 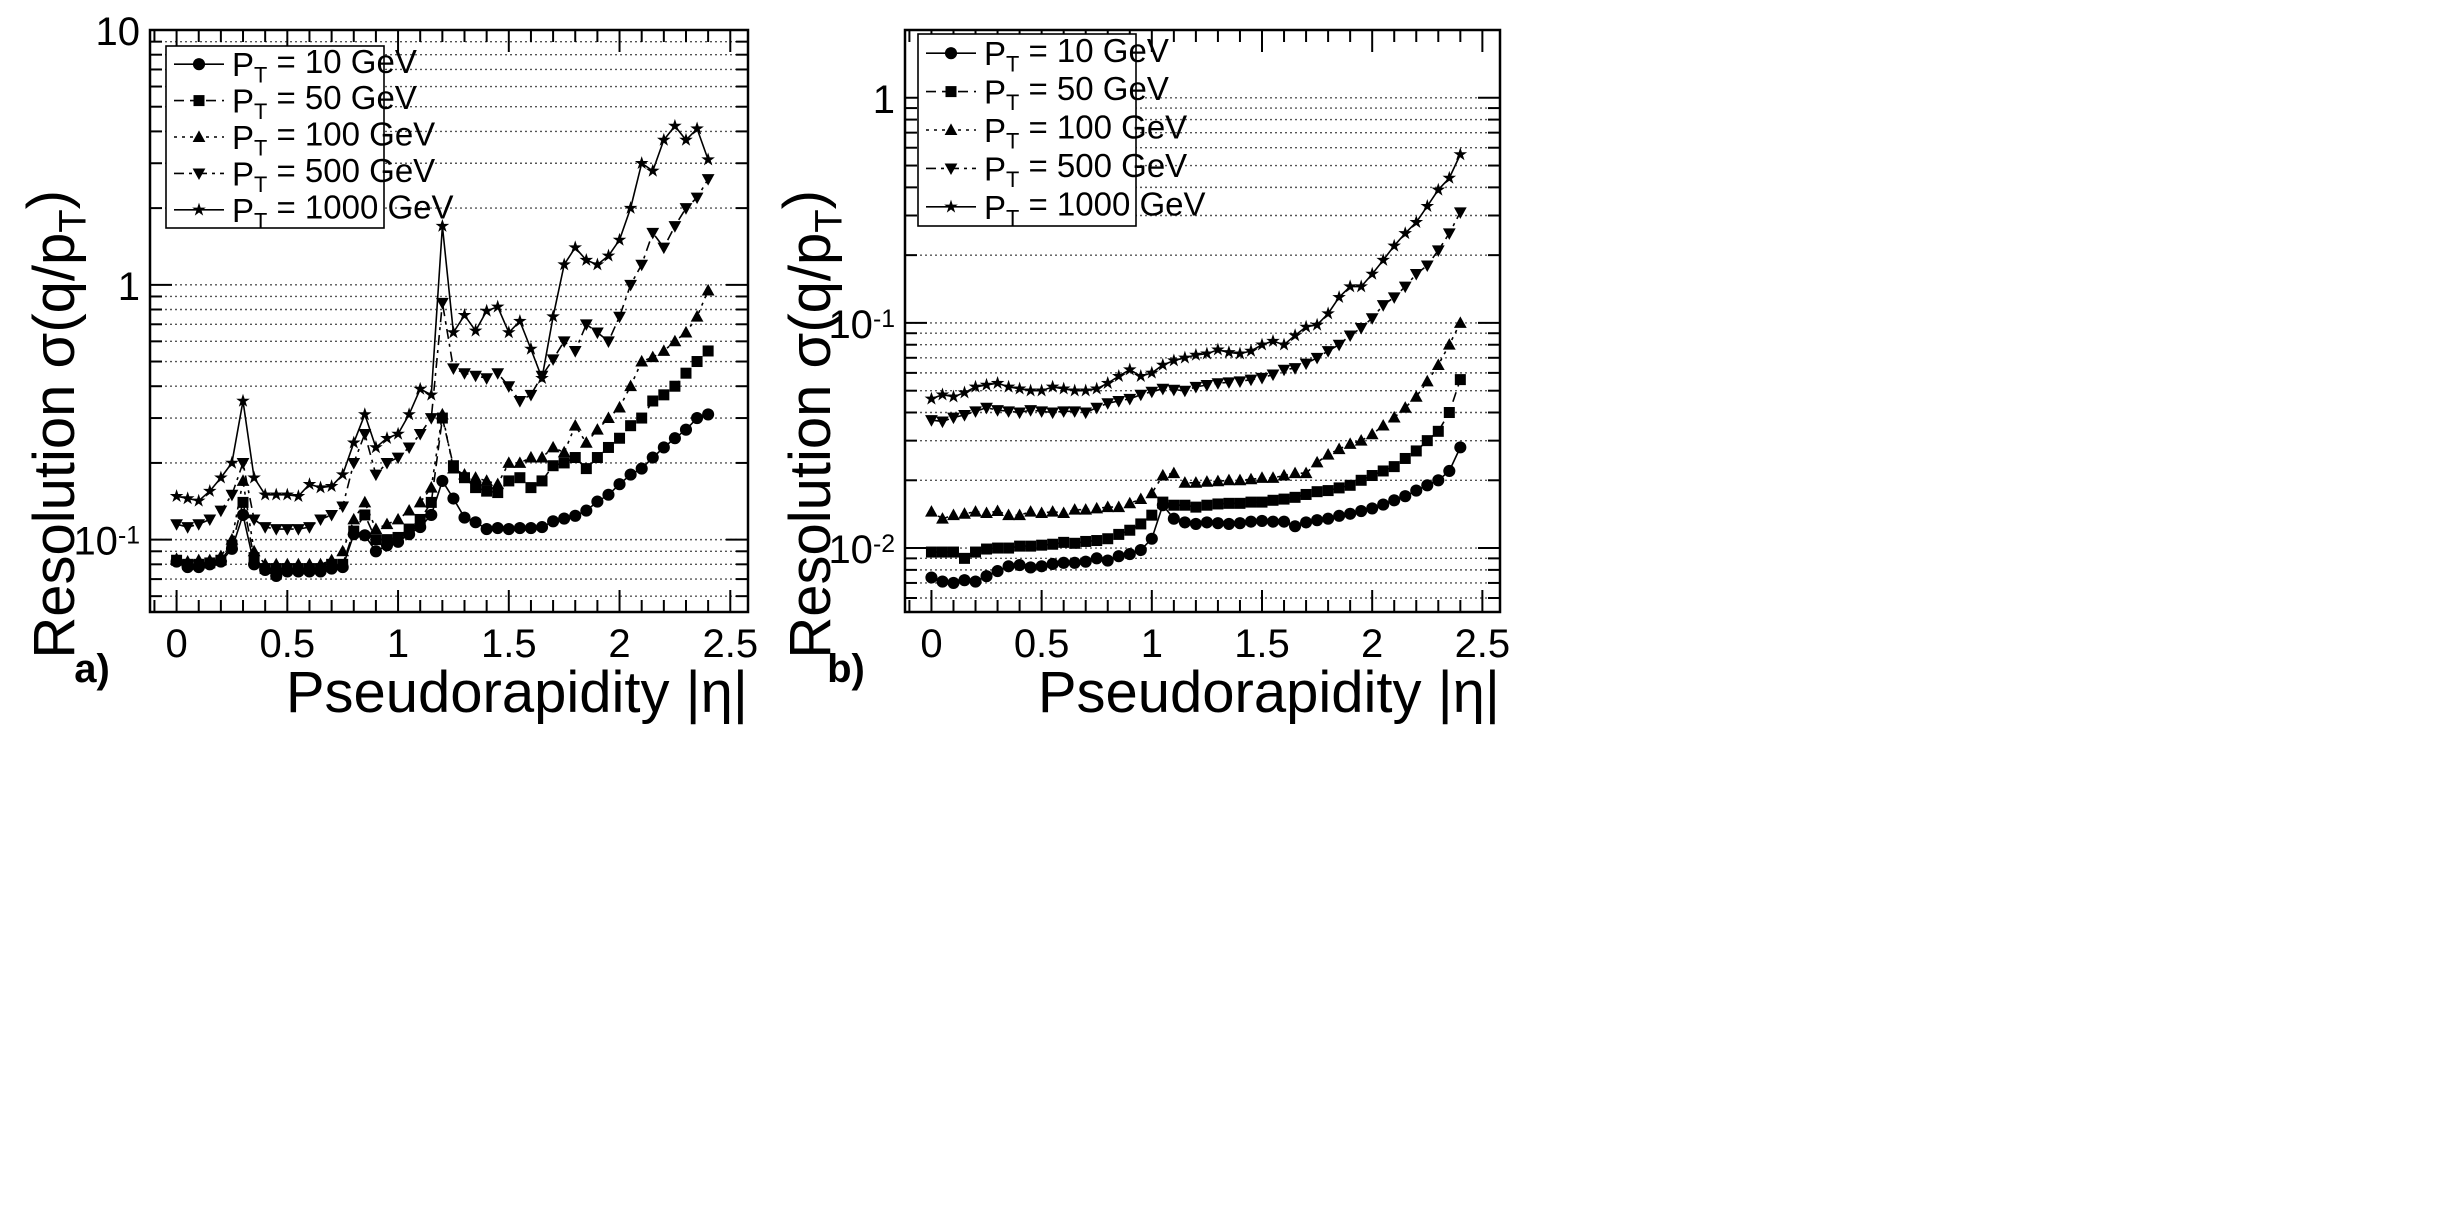 I want to click on x-tick-label: 2, so click(x=619, y=644).